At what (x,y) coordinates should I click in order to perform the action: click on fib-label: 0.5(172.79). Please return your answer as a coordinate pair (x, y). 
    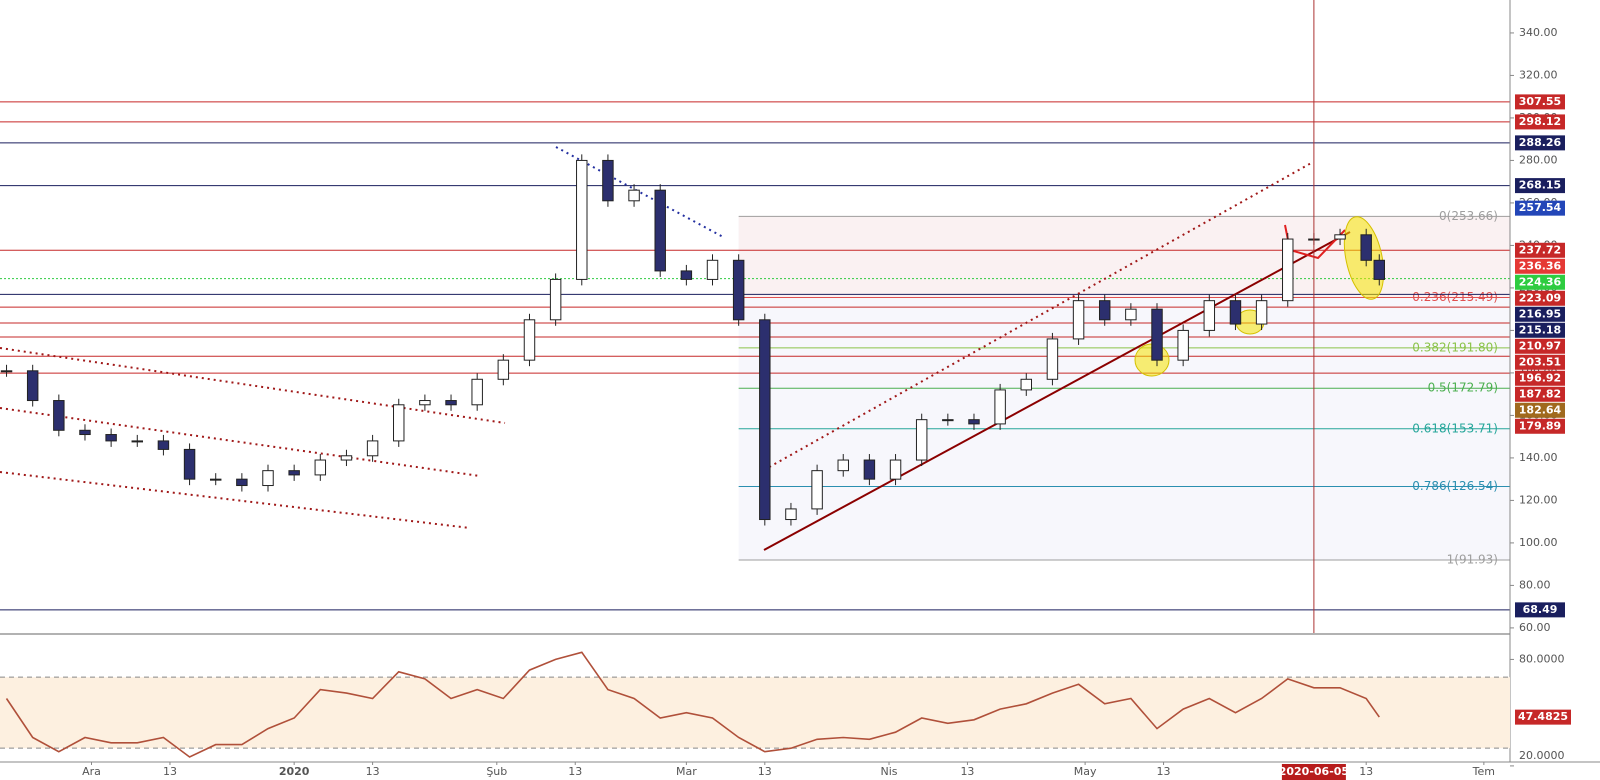
    Looking at the image, I should click on (1463, 388).